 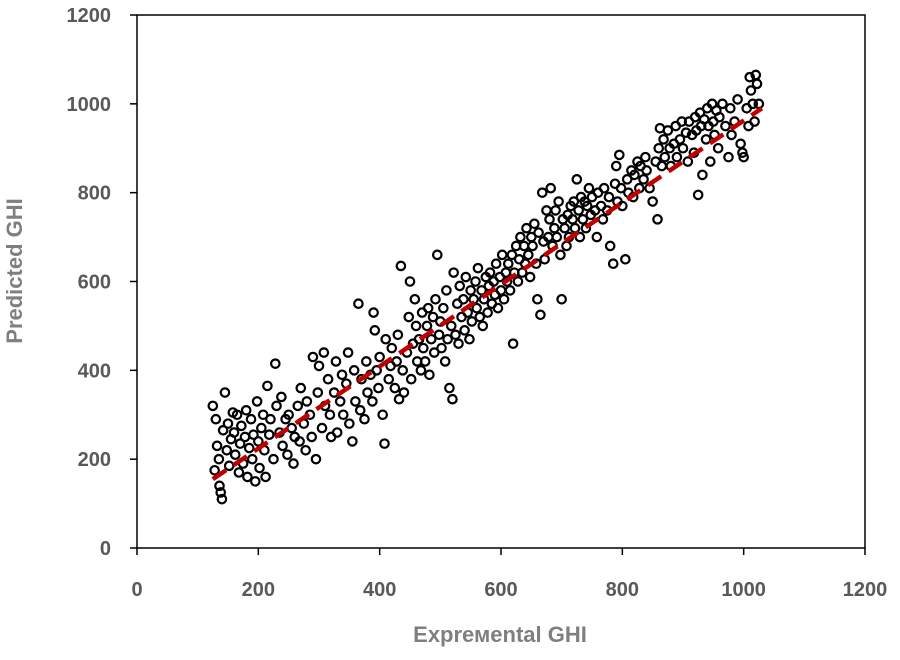 I want to click on x-tick-label: 1200, so click(x=865, y=590).